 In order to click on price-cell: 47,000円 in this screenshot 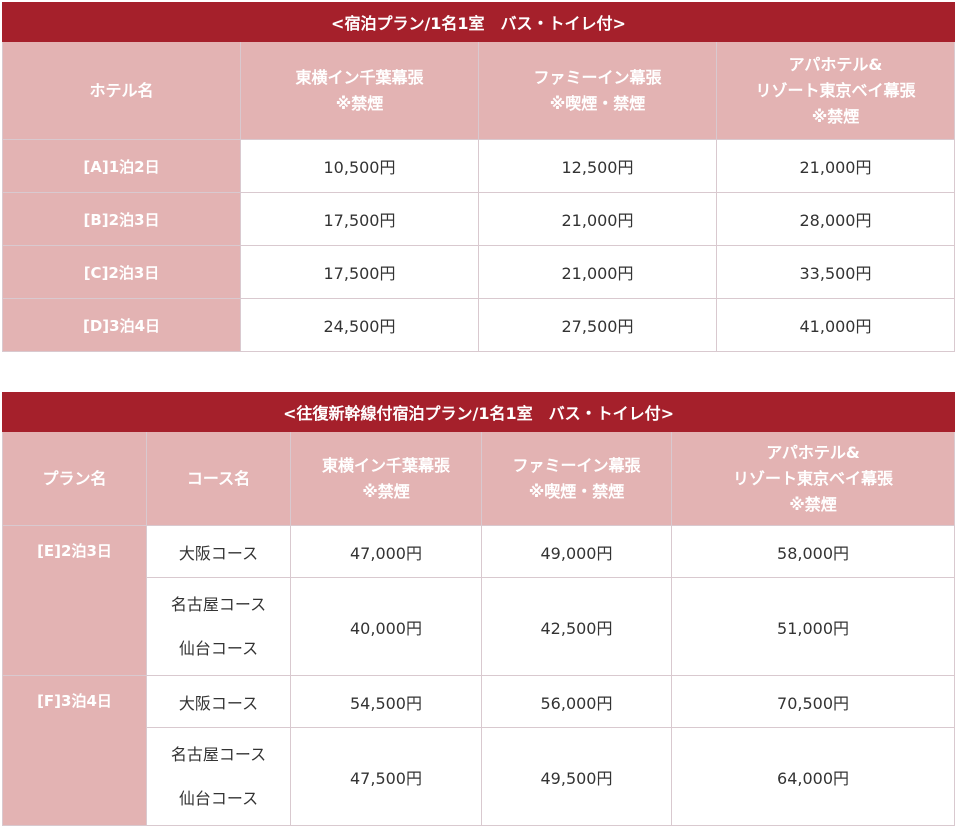, I will do `click(386, 551)`.